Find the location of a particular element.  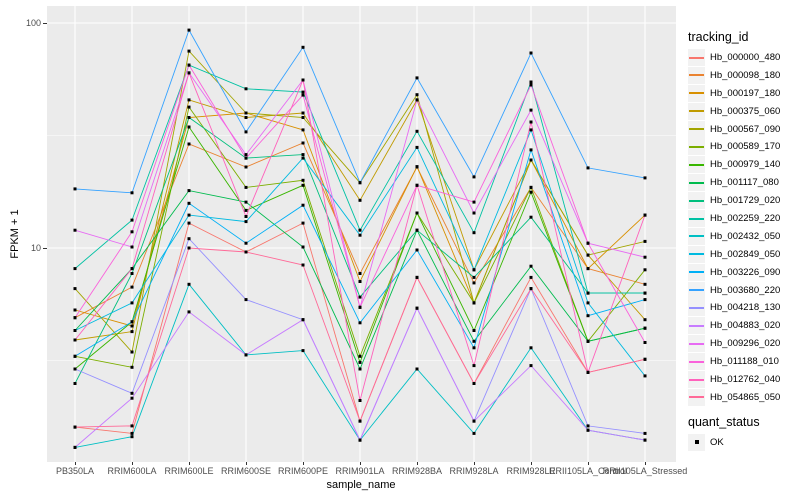

legend-item-label: Hb_004218_130 is located at coordinates (745, 308).